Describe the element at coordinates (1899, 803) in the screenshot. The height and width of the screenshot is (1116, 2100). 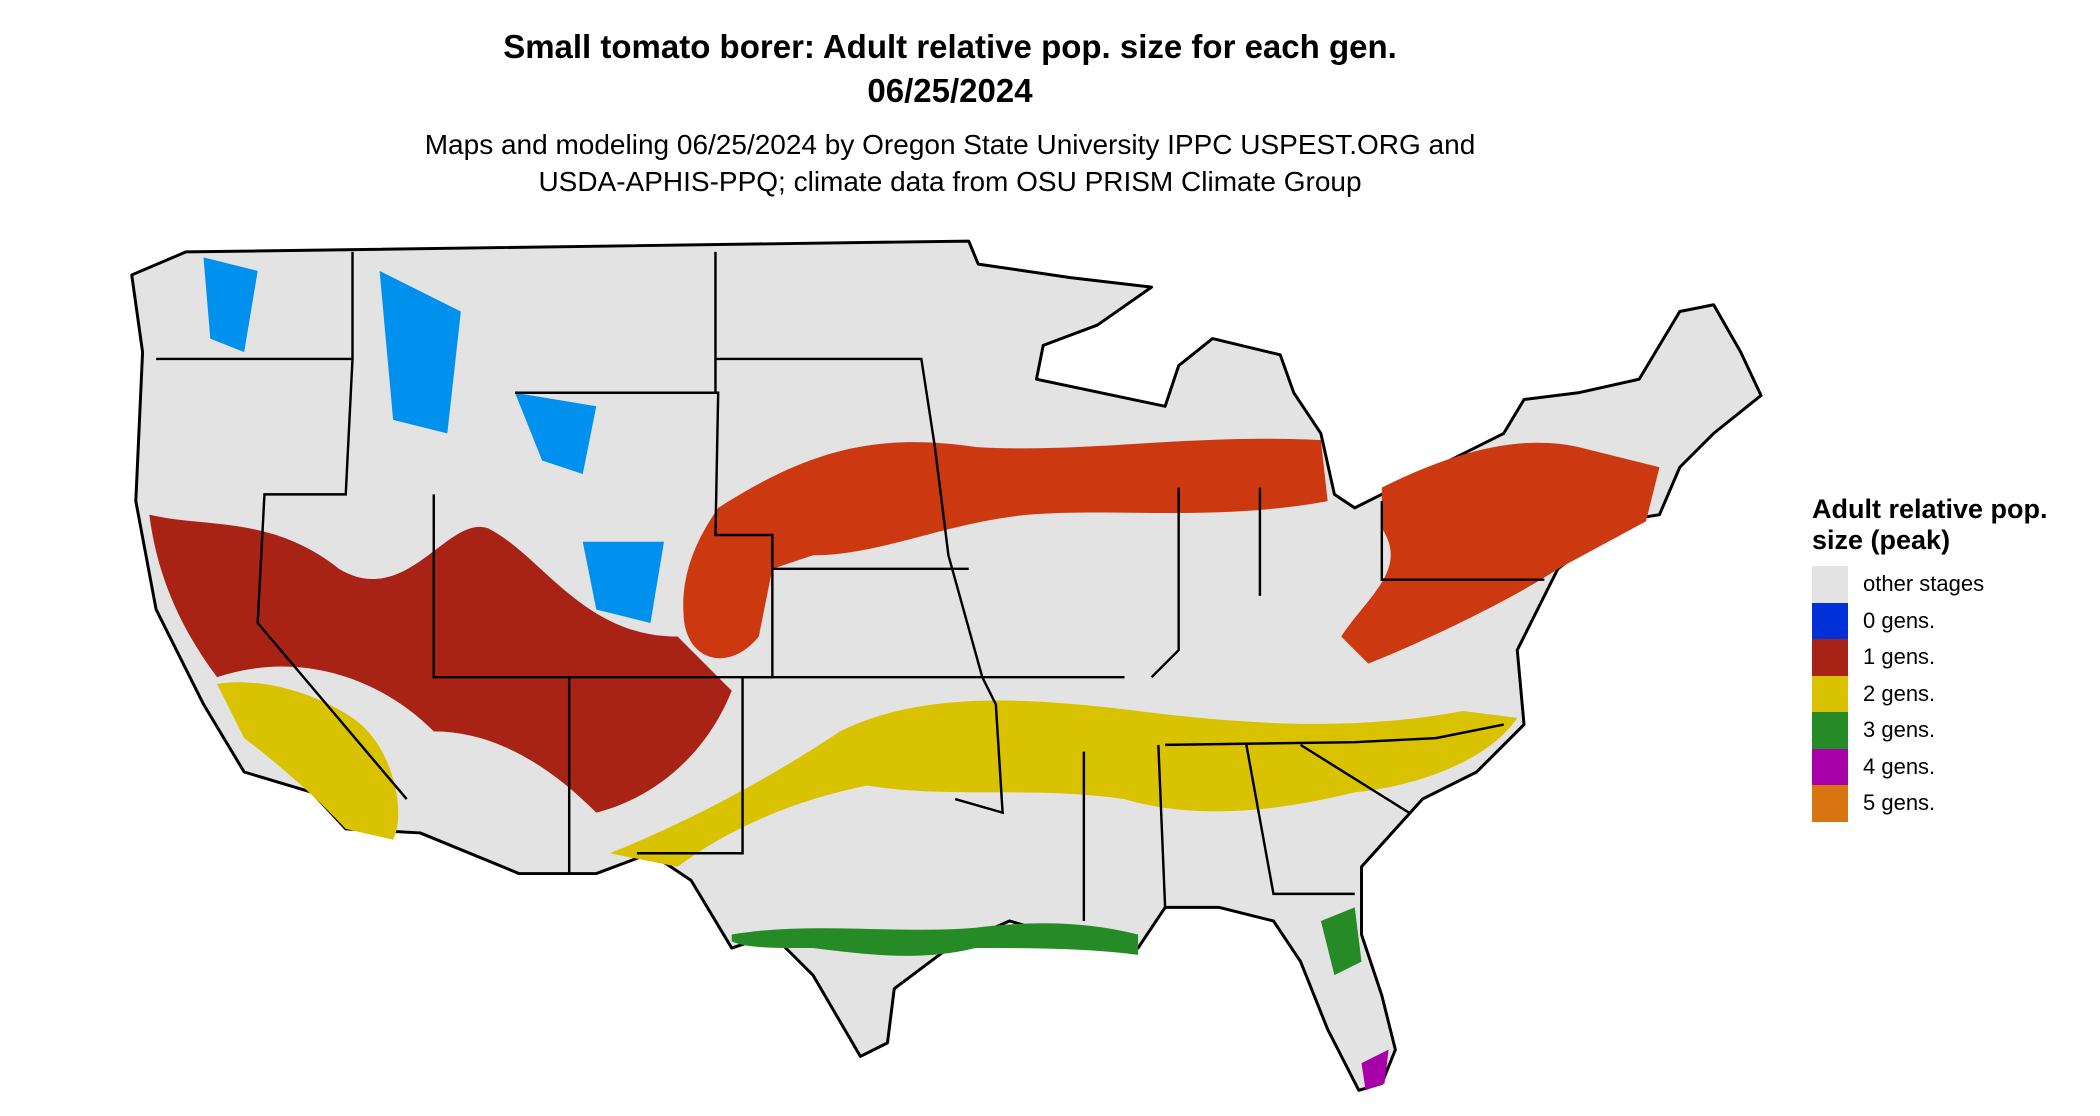
I see `legend-label: 5 gens.` at that location.